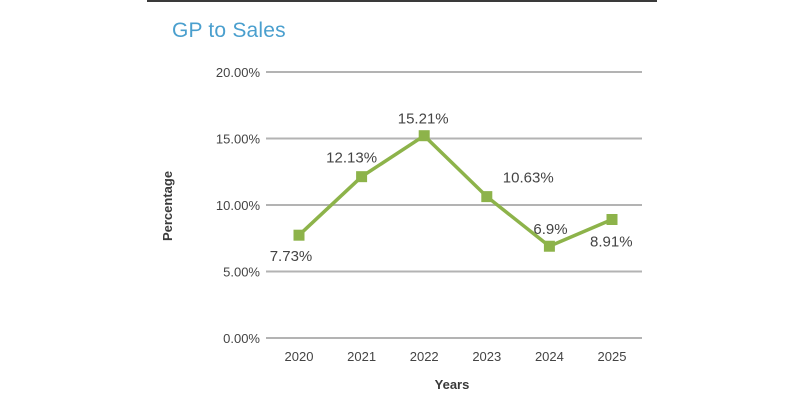  I want to click on y-axis-ticks: 0.00% 5.00% 10.00% 15.00% 20.00%, so click(238, 205).